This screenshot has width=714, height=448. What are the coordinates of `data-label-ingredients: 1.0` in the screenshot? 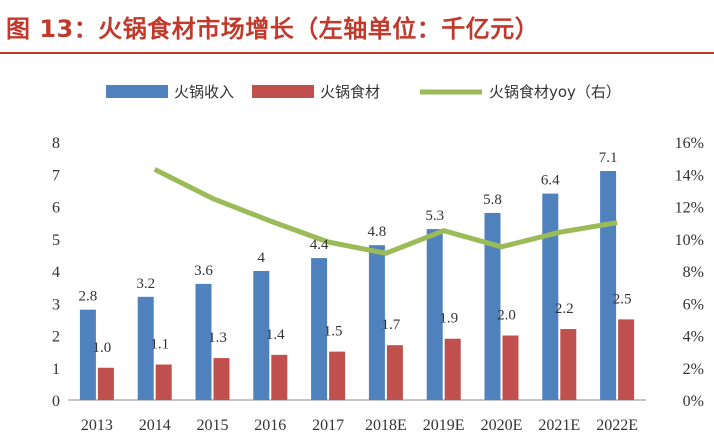 It's located at (102, 348).